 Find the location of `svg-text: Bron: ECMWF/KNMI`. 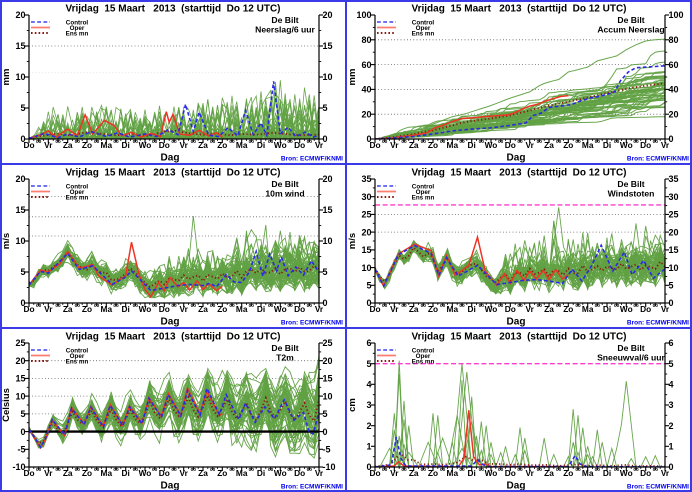

svg-text: Bron: ECMWF/KNMI is located at coordinates (312, 487).